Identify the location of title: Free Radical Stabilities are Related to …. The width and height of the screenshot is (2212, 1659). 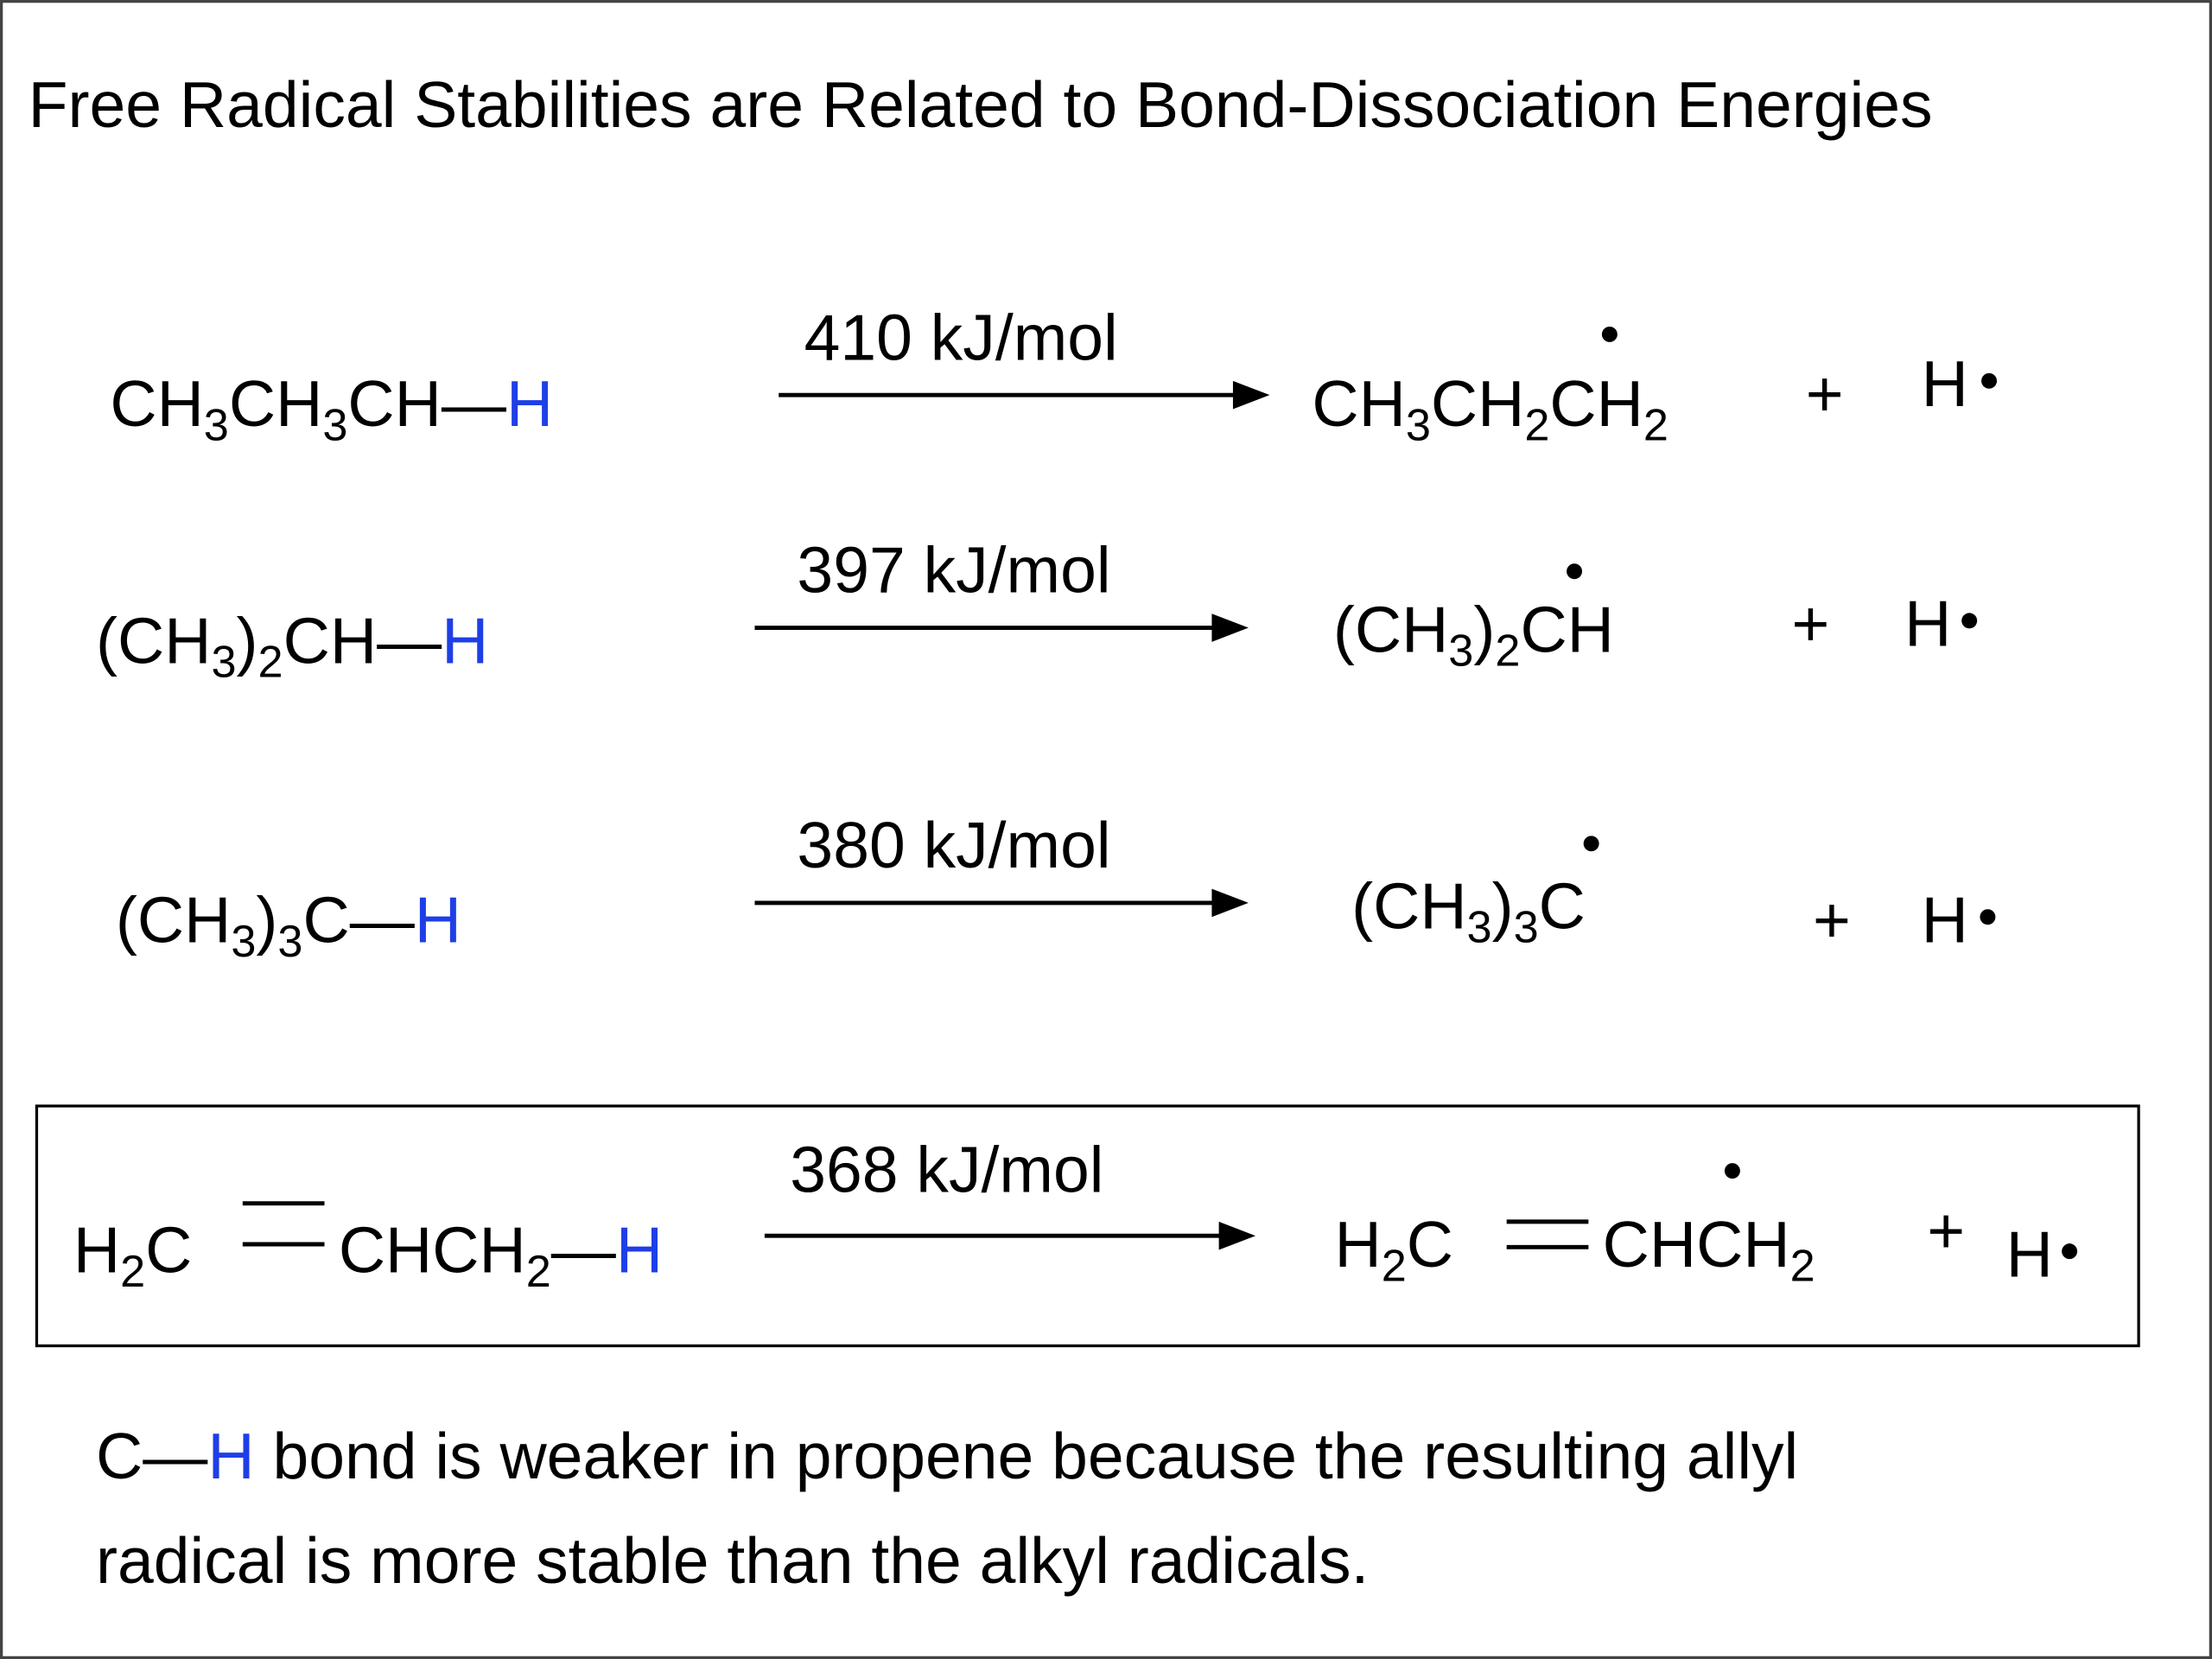
(981, 104).